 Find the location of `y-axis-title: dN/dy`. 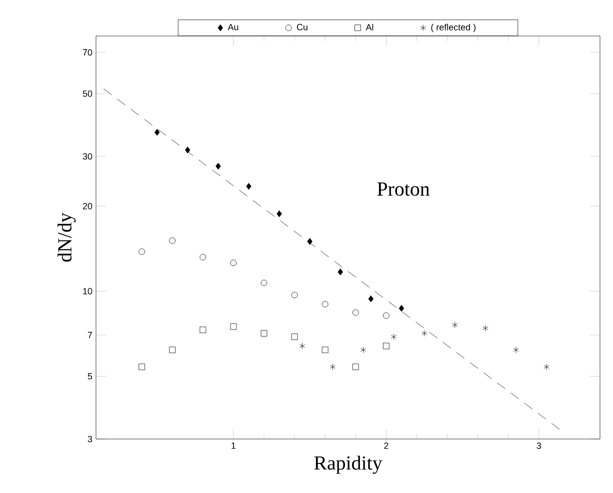

y-axis-title: dN/dy is located at coordinates (67, 237).